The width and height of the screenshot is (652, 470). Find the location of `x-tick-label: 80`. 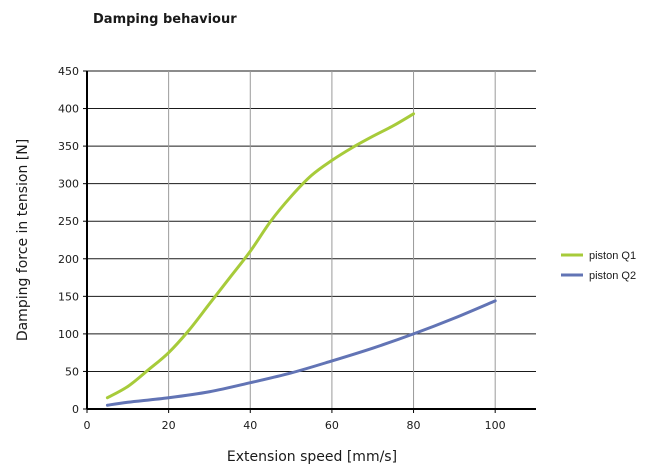

x-tick-label: 80 is located at coordinates (414, 425).